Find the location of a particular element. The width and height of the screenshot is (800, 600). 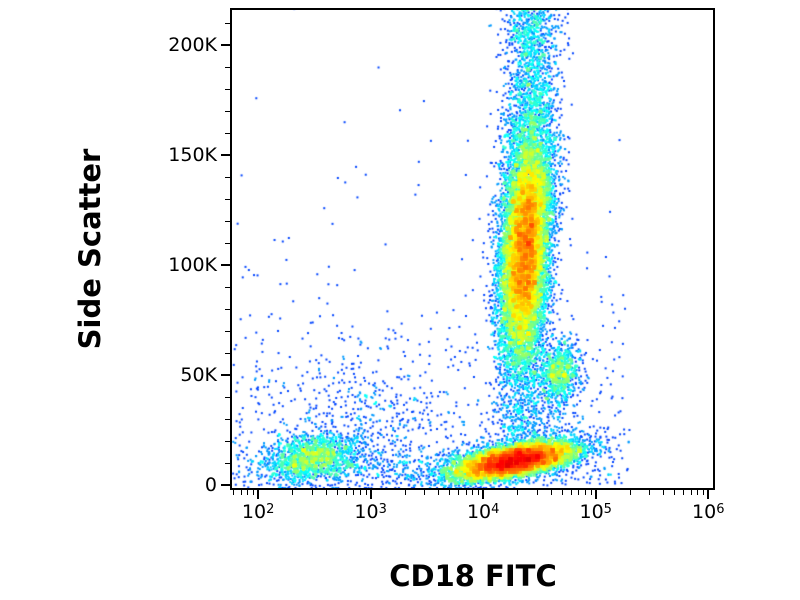

y-tick-label: 200K is located at coordinates (192, 45).